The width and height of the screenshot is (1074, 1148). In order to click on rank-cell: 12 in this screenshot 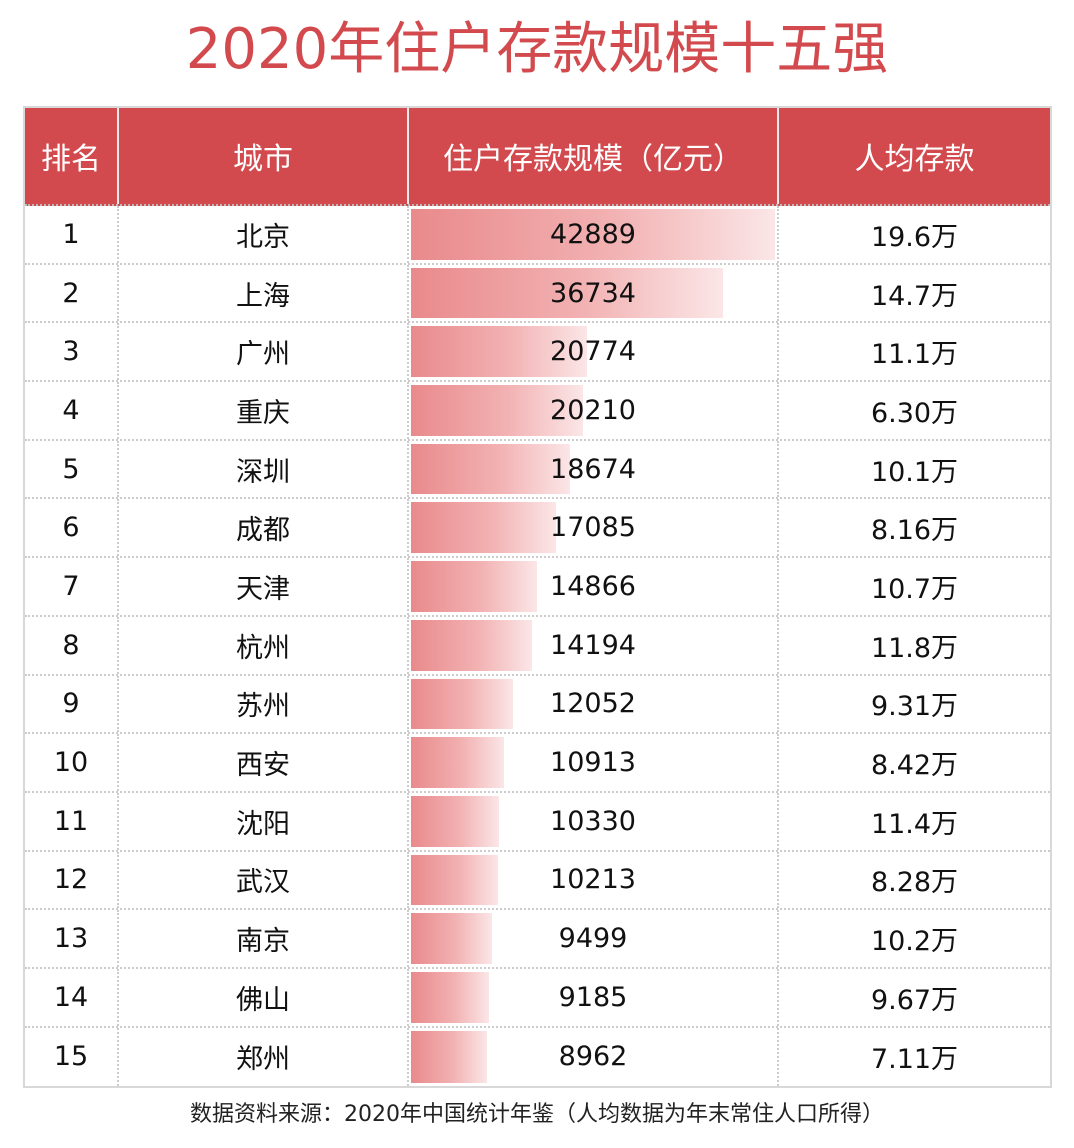, I will do `click(72, 880)`.